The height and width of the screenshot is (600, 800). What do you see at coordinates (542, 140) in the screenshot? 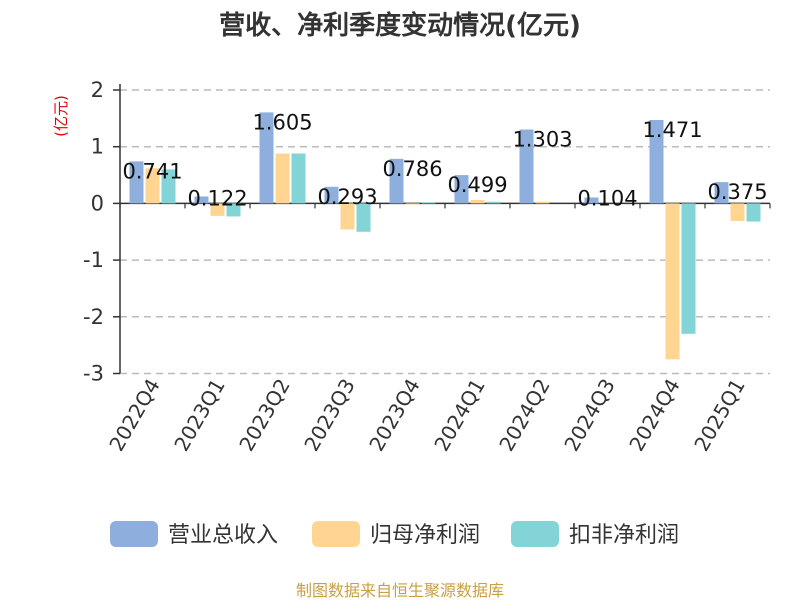
I see `data-label: 1.303` at bounding box center [542, 140].